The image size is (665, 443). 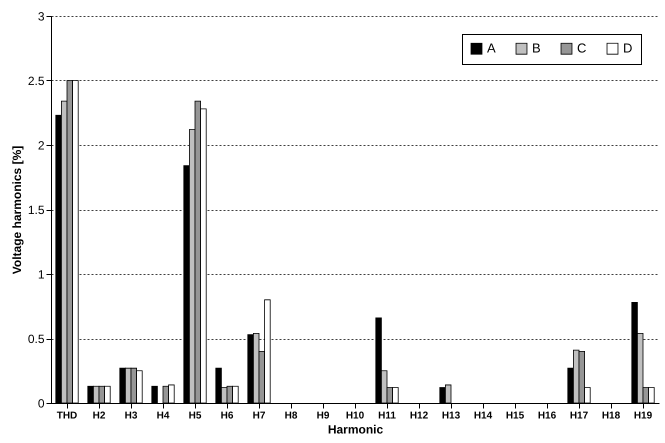 What do you see at coordinates (387, 416) in the screenshot?
I see `x-tick-label: H11` at bounding box center [387, 416].